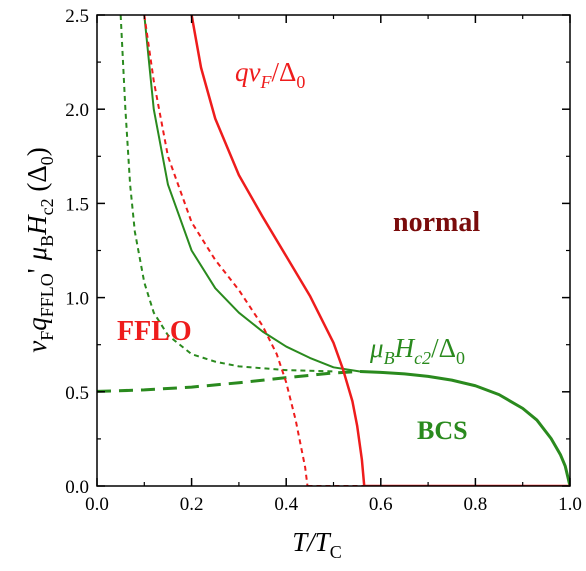 The height and width of the screenshot is (571, 586). I want to click on x-tick-label: 0.0, so click(97, 504).